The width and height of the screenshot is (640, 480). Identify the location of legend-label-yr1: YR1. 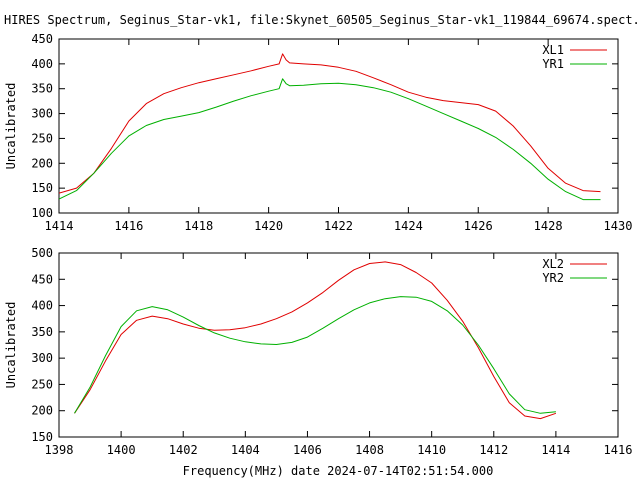
(553, 64).